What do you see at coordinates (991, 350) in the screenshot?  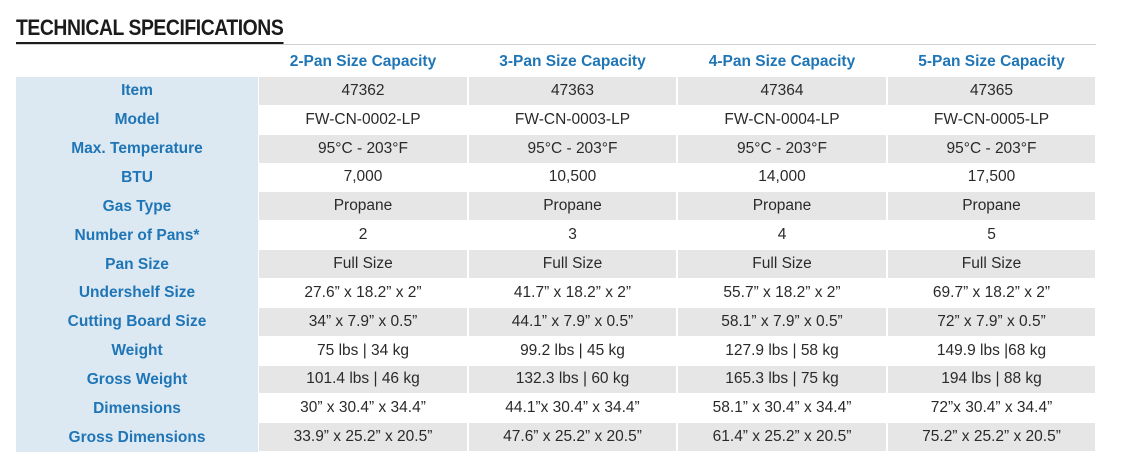 I see `spec-cell: 149.9 lbs |68 kg` at bounding box center [991, 350].